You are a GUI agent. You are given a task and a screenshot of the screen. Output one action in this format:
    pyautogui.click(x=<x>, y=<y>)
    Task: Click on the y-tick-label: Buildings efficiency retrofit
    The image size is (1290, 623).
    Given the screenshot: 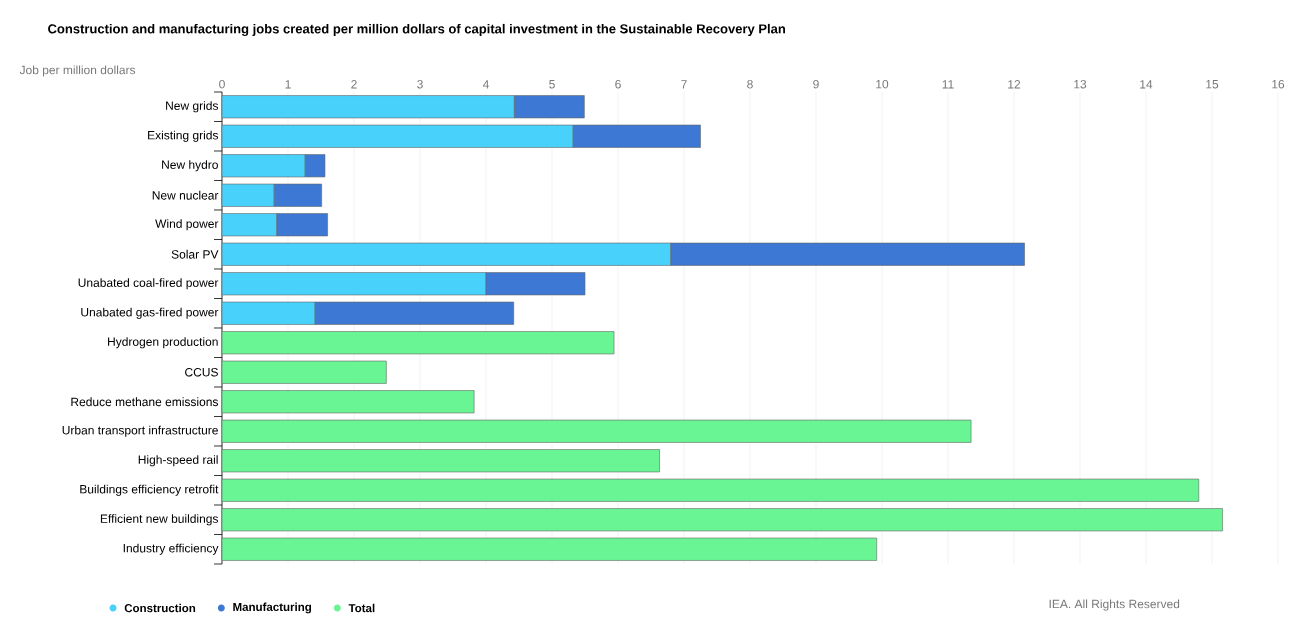 What is the action you would take?
    pyautogui.click(x=149, y=490)
    